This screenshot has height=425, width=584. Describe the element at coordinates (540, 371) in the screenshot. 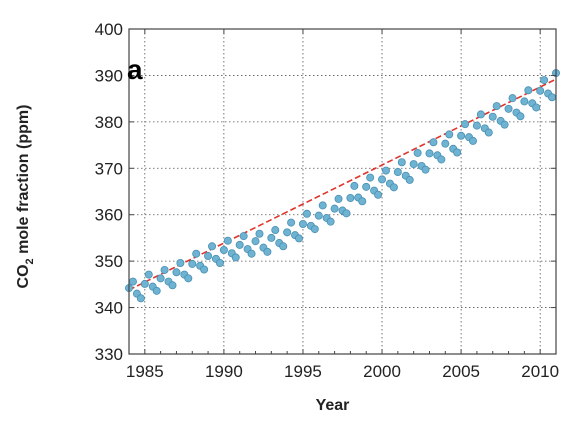

I see `x-tick-label: 2010` at that location.